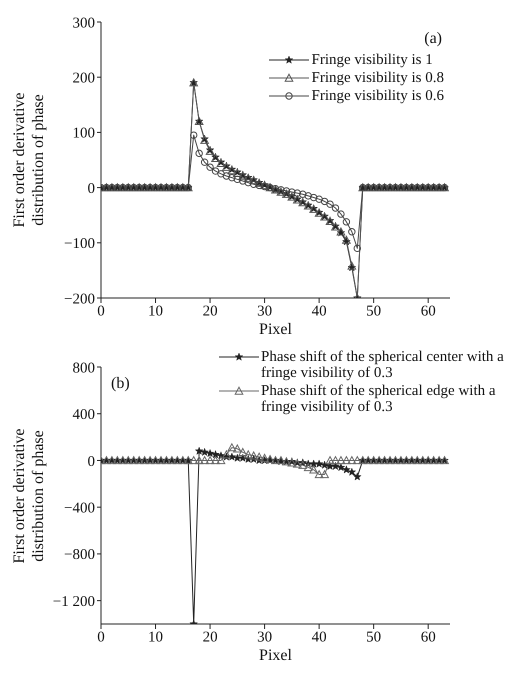 The image size is (511, 677). Describe the element at coordinates (377, 78) in the screenshot. I see `legend-label: Fringe visibility is 0.8` at that location.